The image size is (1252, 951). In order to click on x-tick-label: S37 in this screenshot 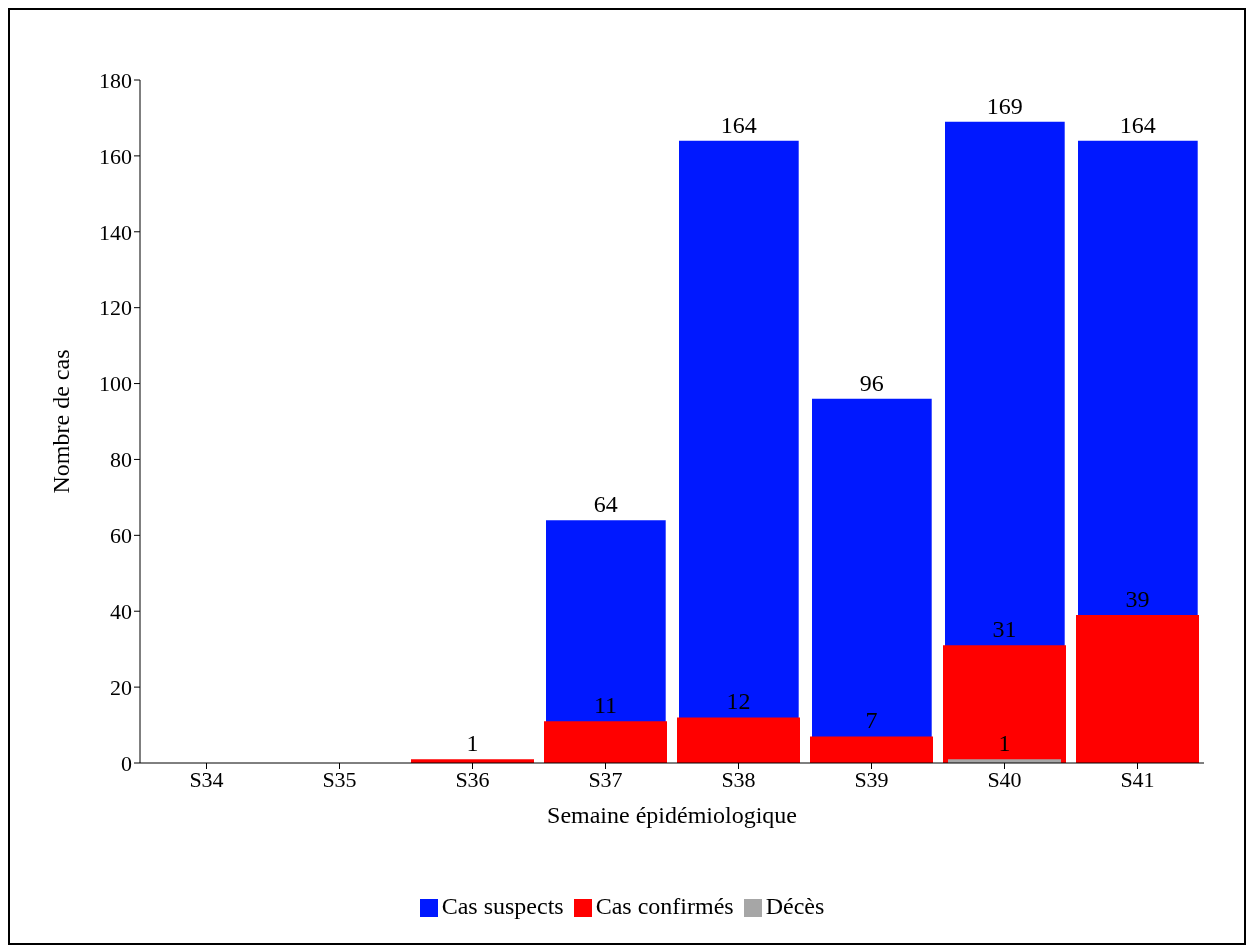, I will do `click(605, 779)`.